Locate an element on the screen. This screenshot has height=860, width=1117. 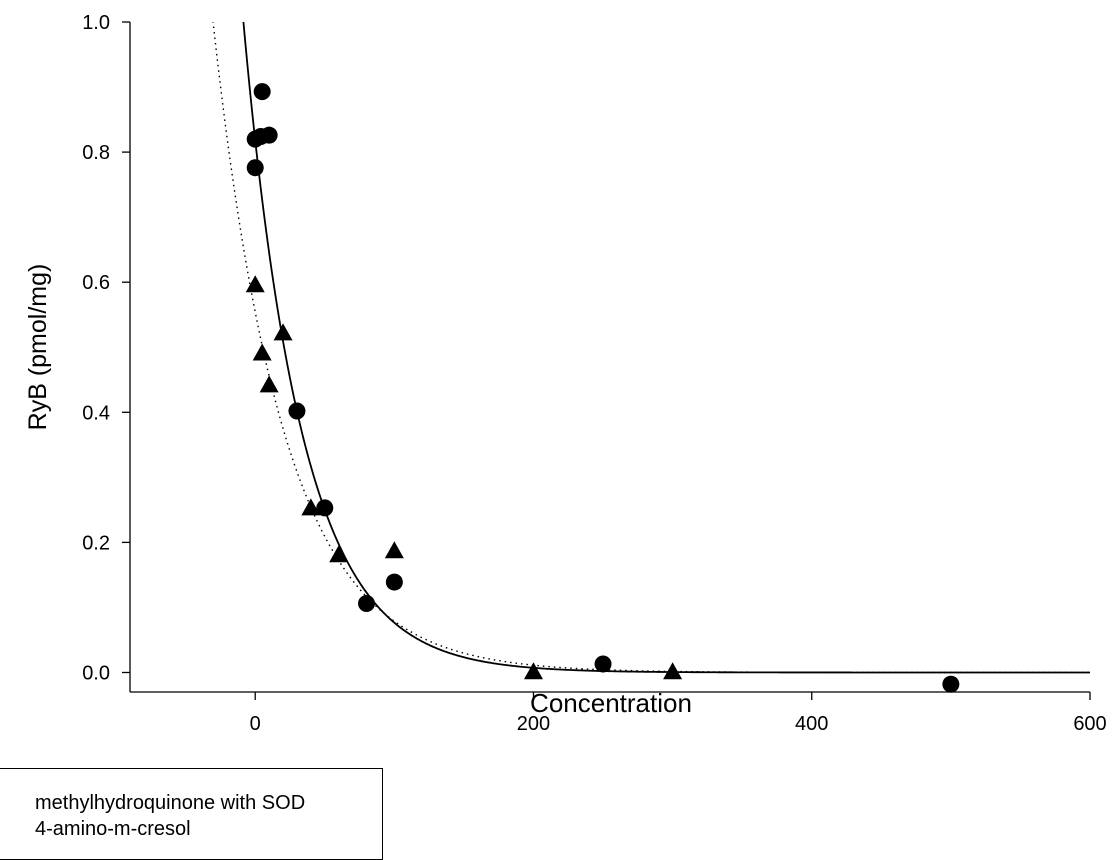
x-tick-label: 400 is located at coordinates (811, 724).